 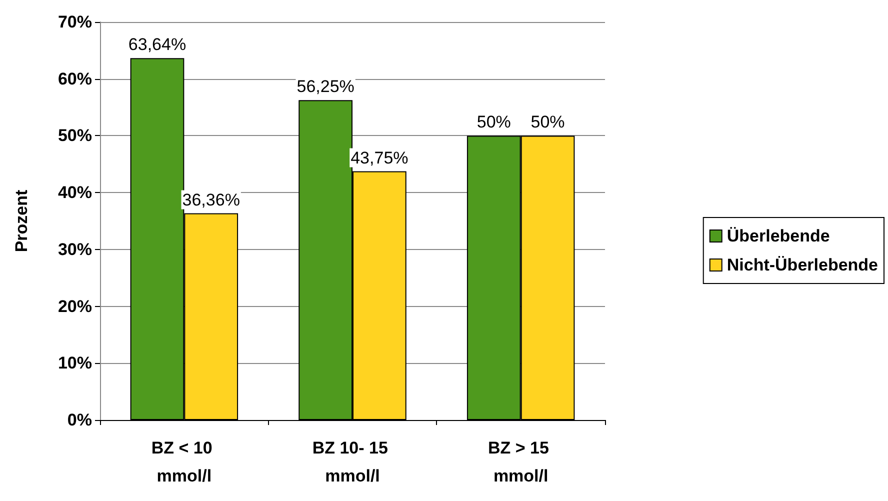 I want to click on y-tick-label: 10%, so click(x=75, y=363).